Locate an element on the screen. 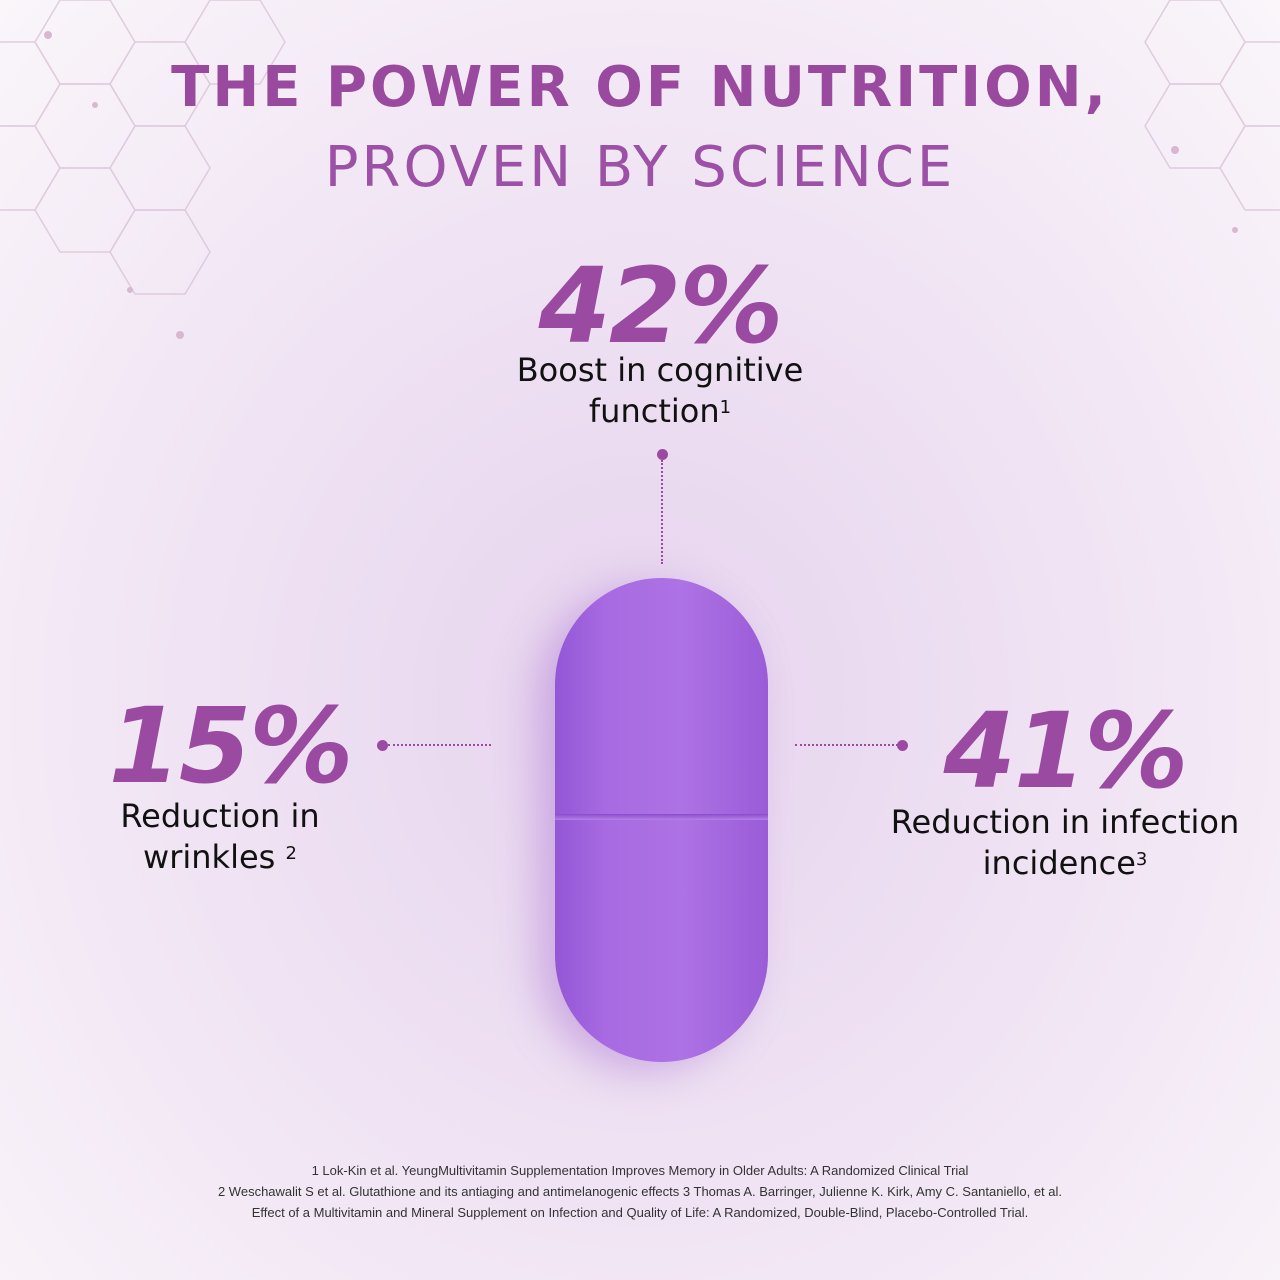 The width and height of the screenshot is (1280, 1280). stat-value-infection: 41% is located at coordinates (1066, 751).